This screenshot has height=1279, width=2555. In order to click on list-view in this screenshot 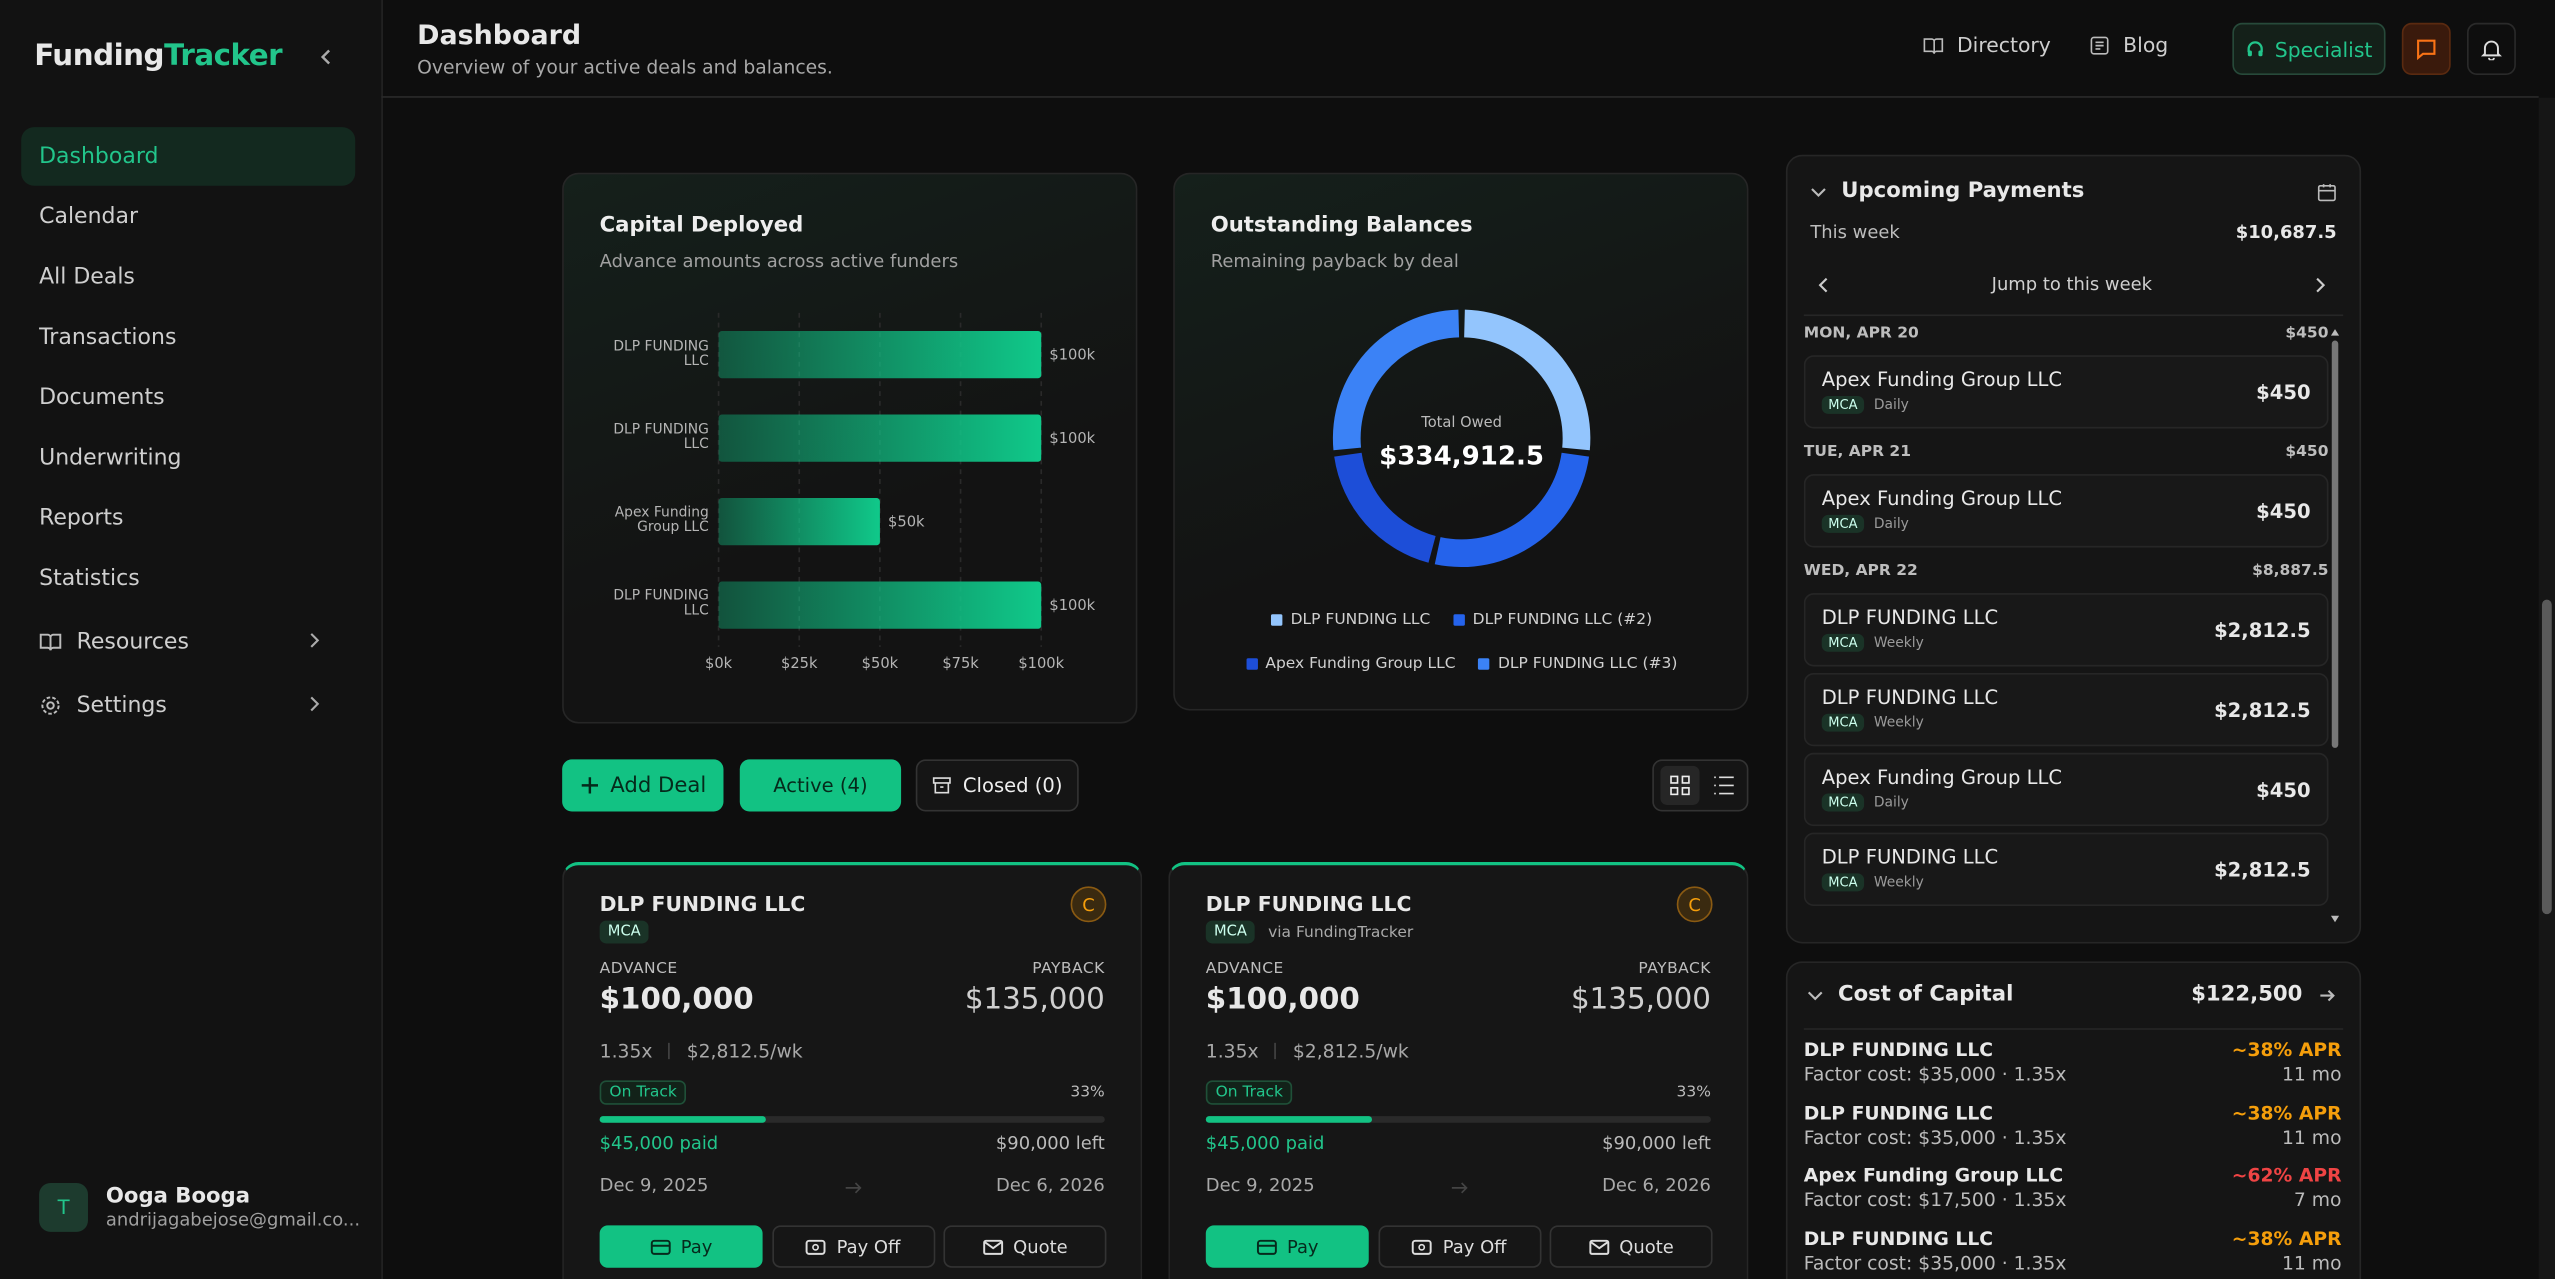, I will do `click(1724, 785)`.